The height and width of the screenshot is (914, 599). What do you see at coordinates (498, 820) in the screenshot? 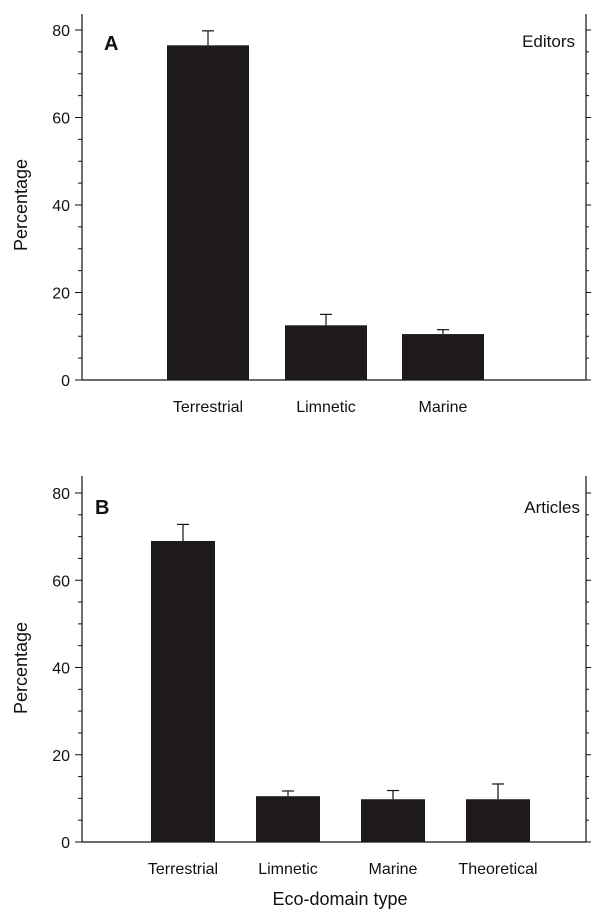
I see `panel-b-bar-theoretical` at bounding box center [498, 820].